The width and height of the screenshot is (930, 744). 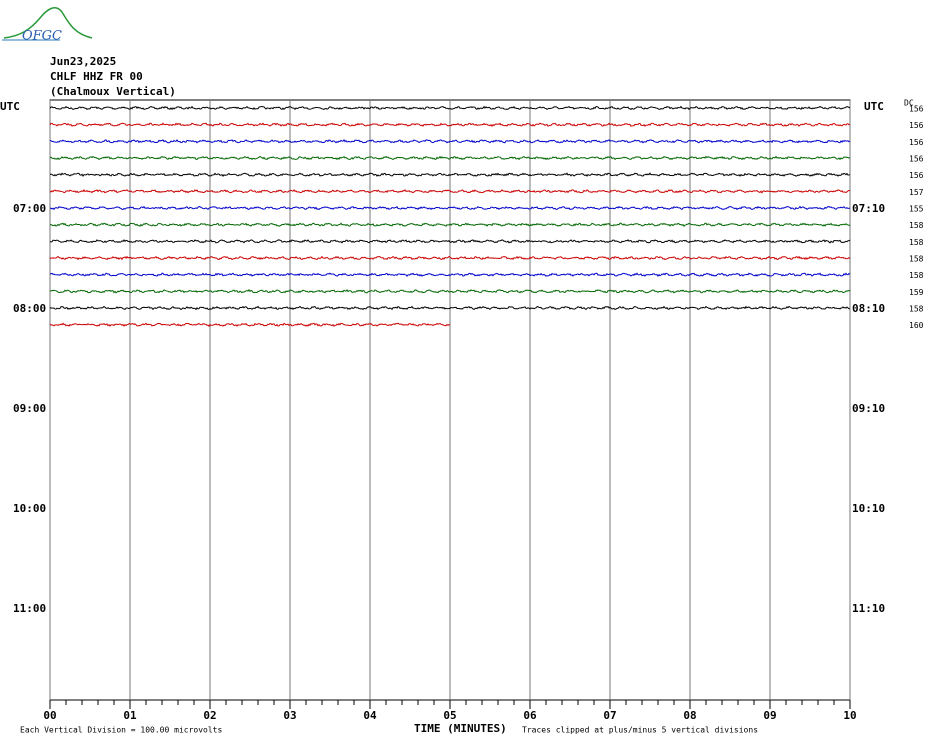 I want to click on hour-label-right: 10:10, so click(x=868, y=508).